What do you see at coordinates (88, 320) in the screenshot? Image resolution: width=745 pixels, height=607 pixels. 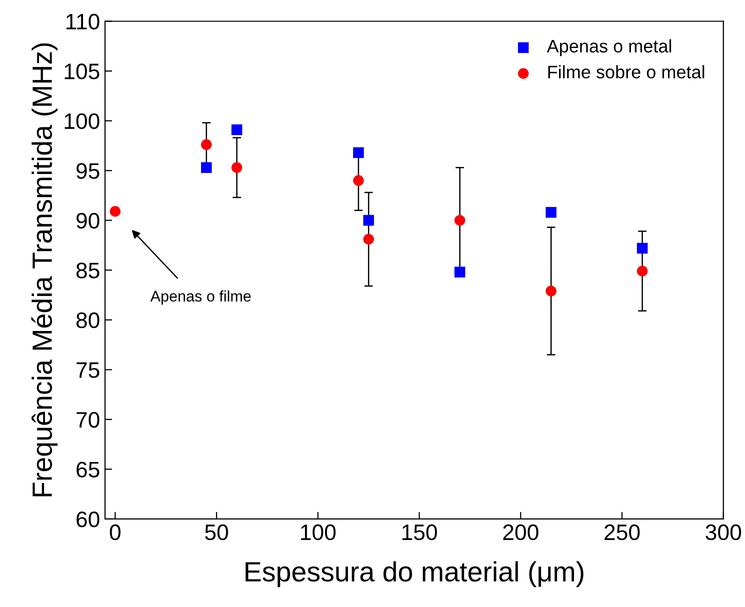 I see `y-tick-label: 80` at bounding box center [88, 320].